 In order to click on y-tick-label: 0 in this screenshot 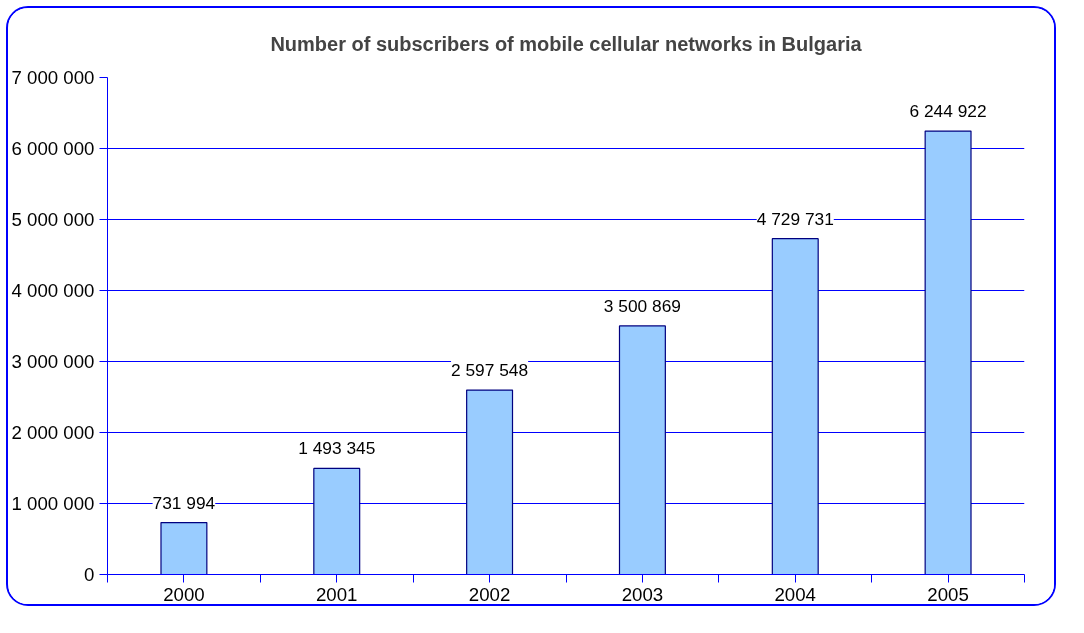, I will do `click(89, 574)`.